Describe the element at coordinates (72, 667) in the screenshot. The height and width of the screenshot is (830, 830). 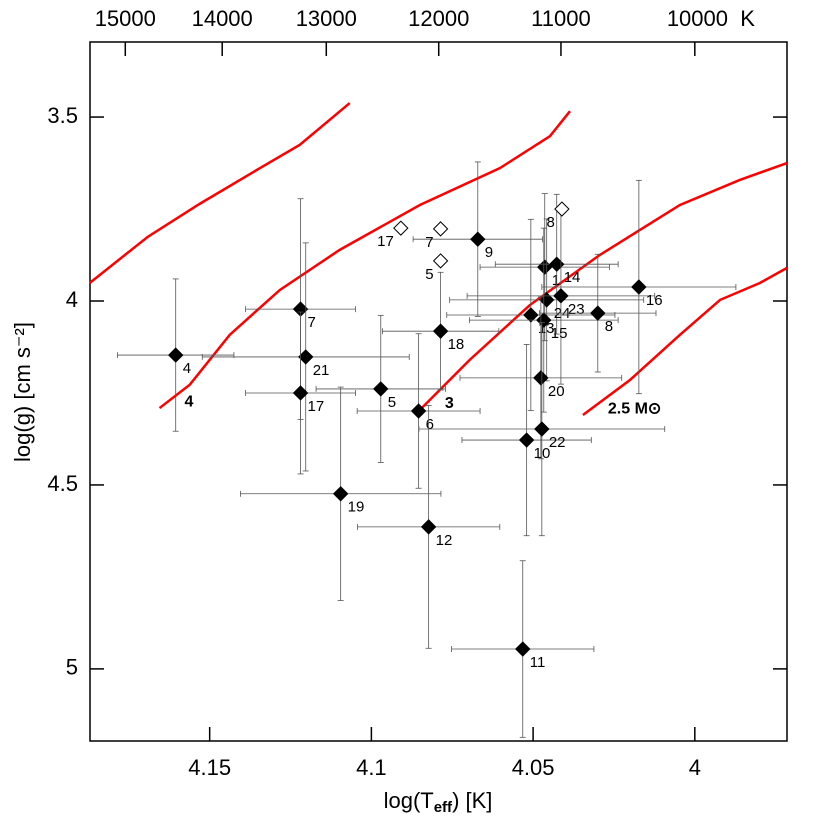
I see `y-tick-label: 5` at that location.